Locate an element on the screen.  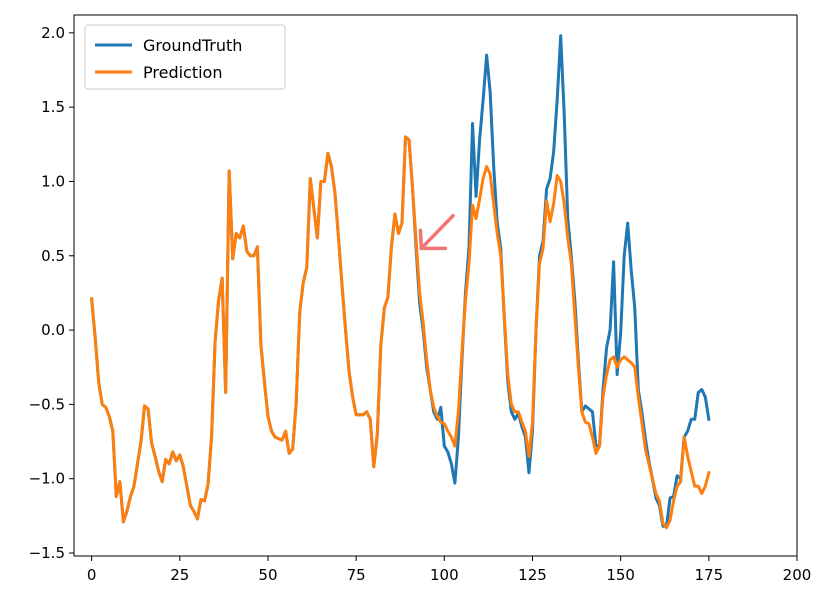
arrow-shaft is located at coordinates (437, 232).